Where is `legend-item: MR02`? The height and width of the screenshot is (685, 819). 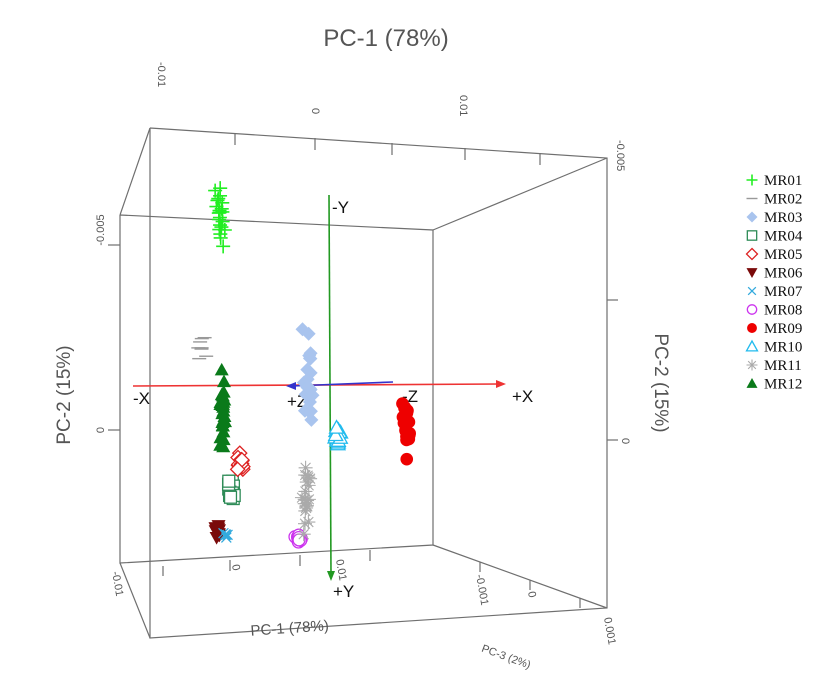 legend-item: MR02 is located at coordinates (774, 200).